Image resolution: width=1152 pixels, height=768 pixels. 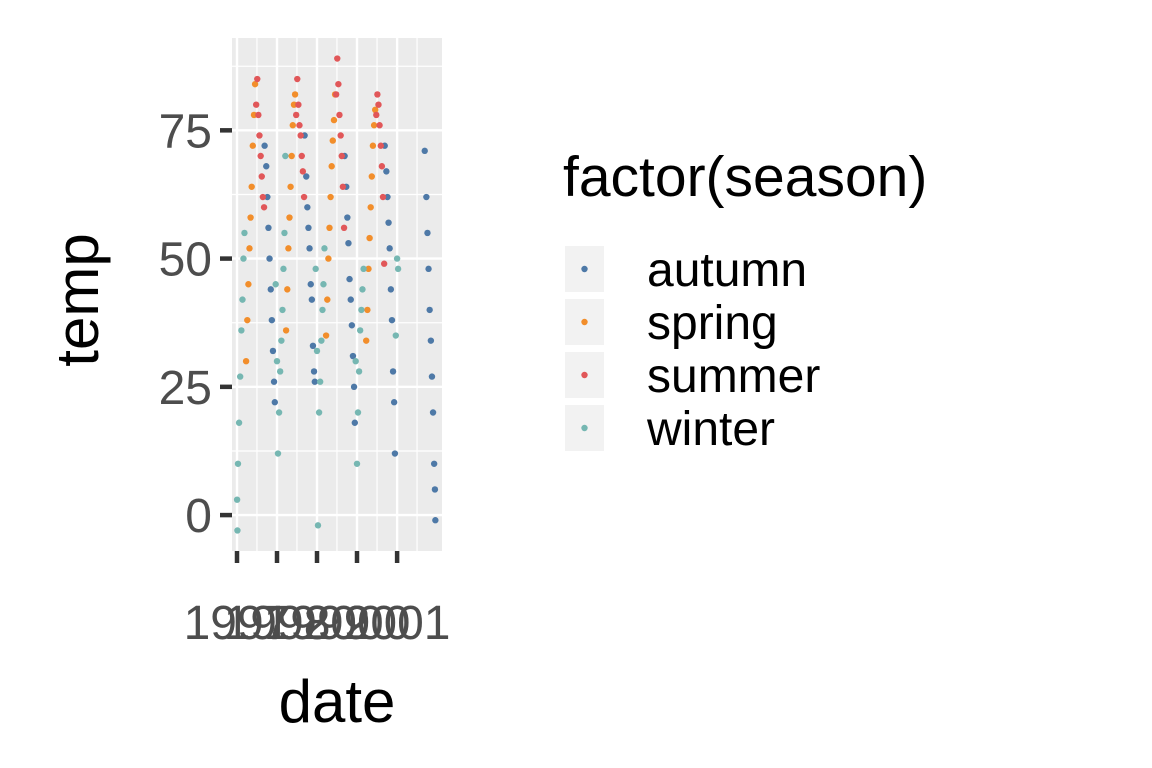 What do you see at coordinates (710, 429) in the screenshot?
I see `legend-label-winter: winter` at bounding box center [710, 429].